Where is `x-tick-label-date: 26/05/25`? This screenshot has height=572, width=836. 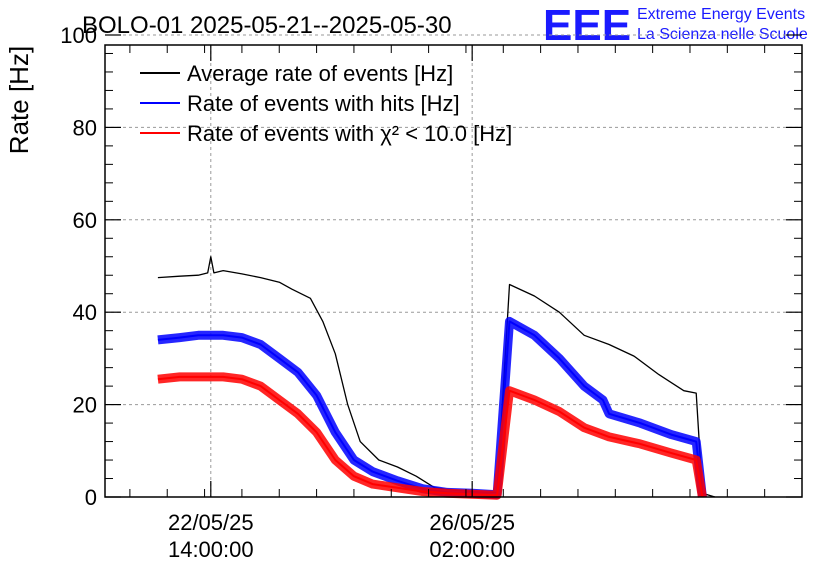 x-tick-label-date: 26/05/25 is located at coordinates (472, 522).